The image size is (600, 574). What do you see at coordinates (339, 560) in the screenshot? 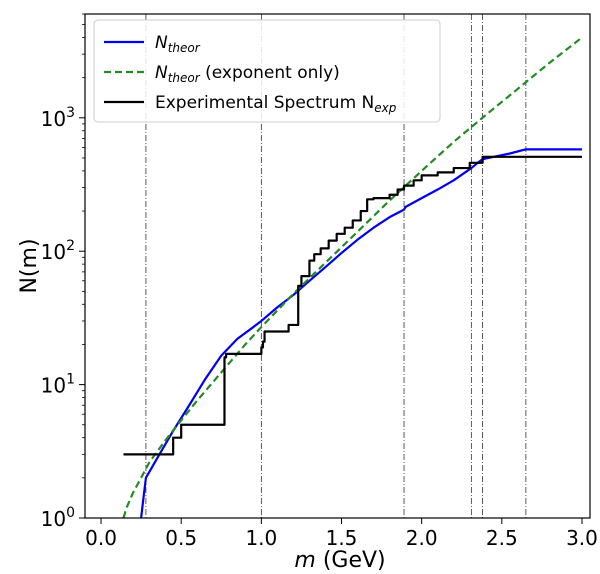
I see `x-axis-label: m (GeV)` at bounding box center [339, 560].